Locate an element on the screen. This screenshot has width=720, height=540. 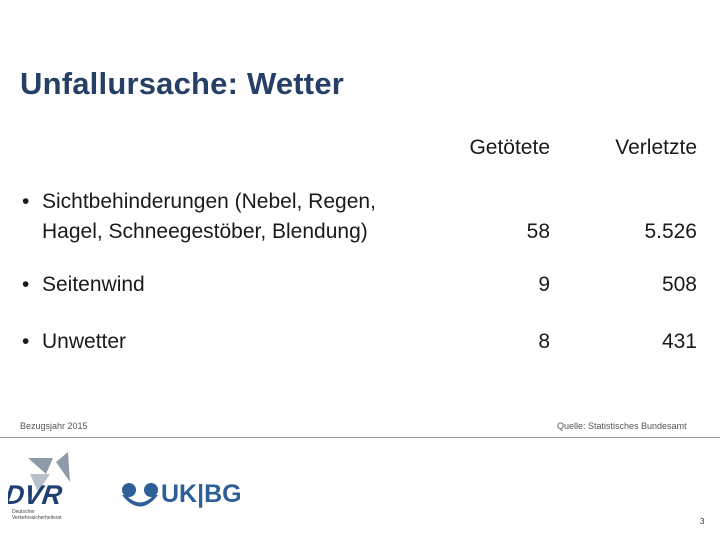
ukbg-logo is located at coordinates (140, 495).